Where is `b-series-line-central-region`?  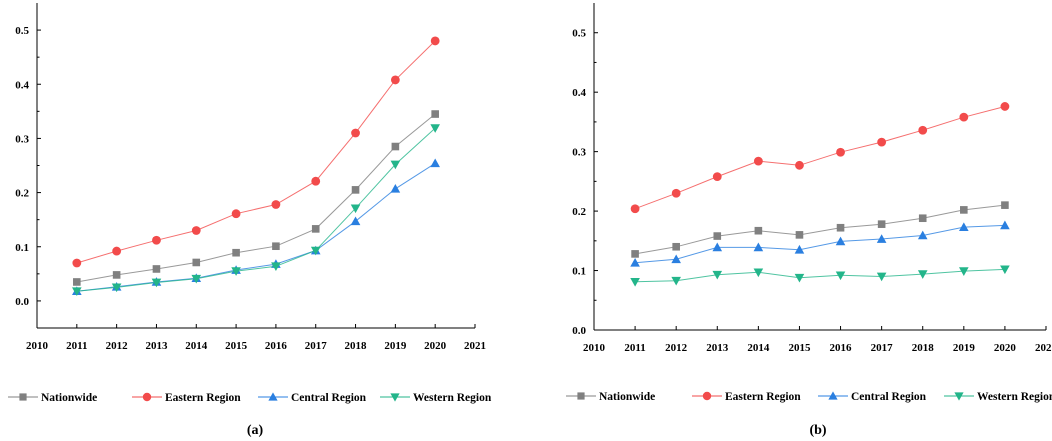 b-series-line-central-region is located at coordinates (820, 244).